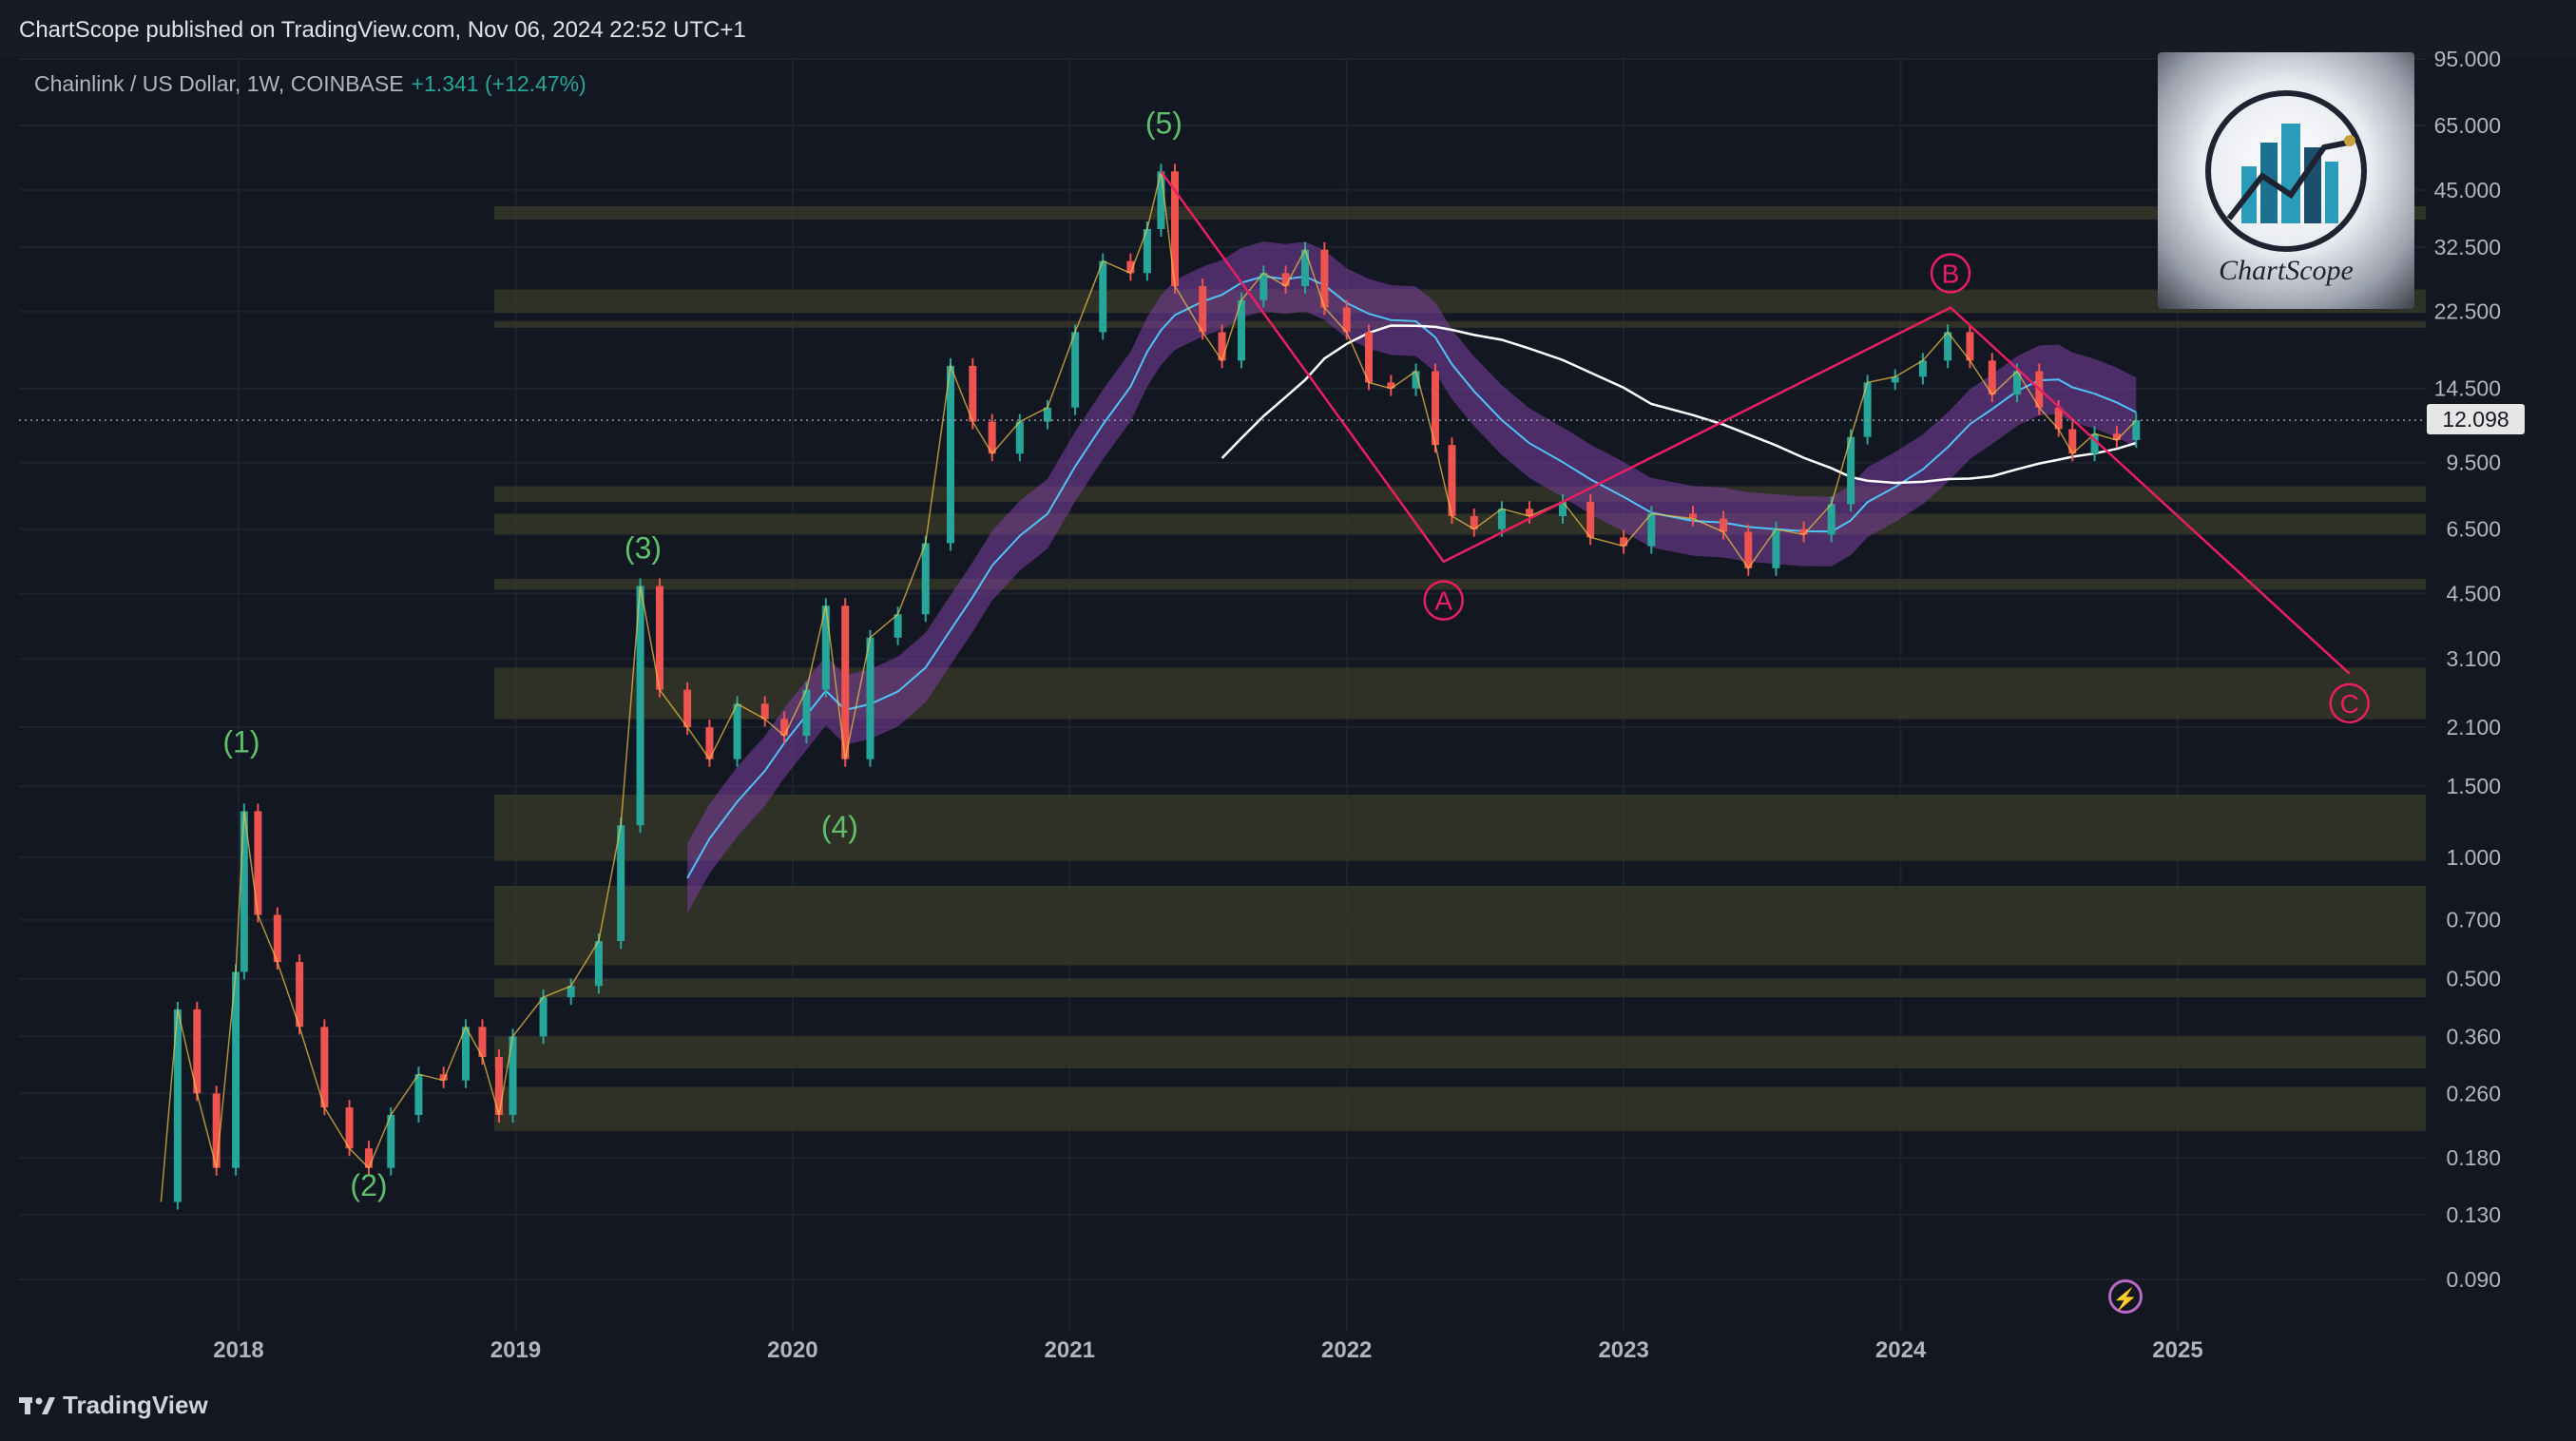 This screenshot has height=1441, width=2576. Describe the element at coordinates (2467, 388) in the screenshot. I see `y-tick-label: 14.500` at that location.